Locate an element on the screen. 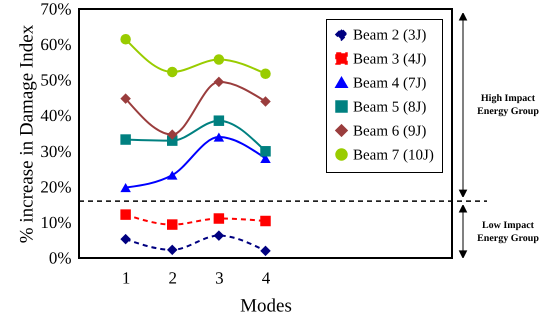 The width and height of the screenshot is (558, 326). y-tick-label: 60% is located at coordinates (56, 44).